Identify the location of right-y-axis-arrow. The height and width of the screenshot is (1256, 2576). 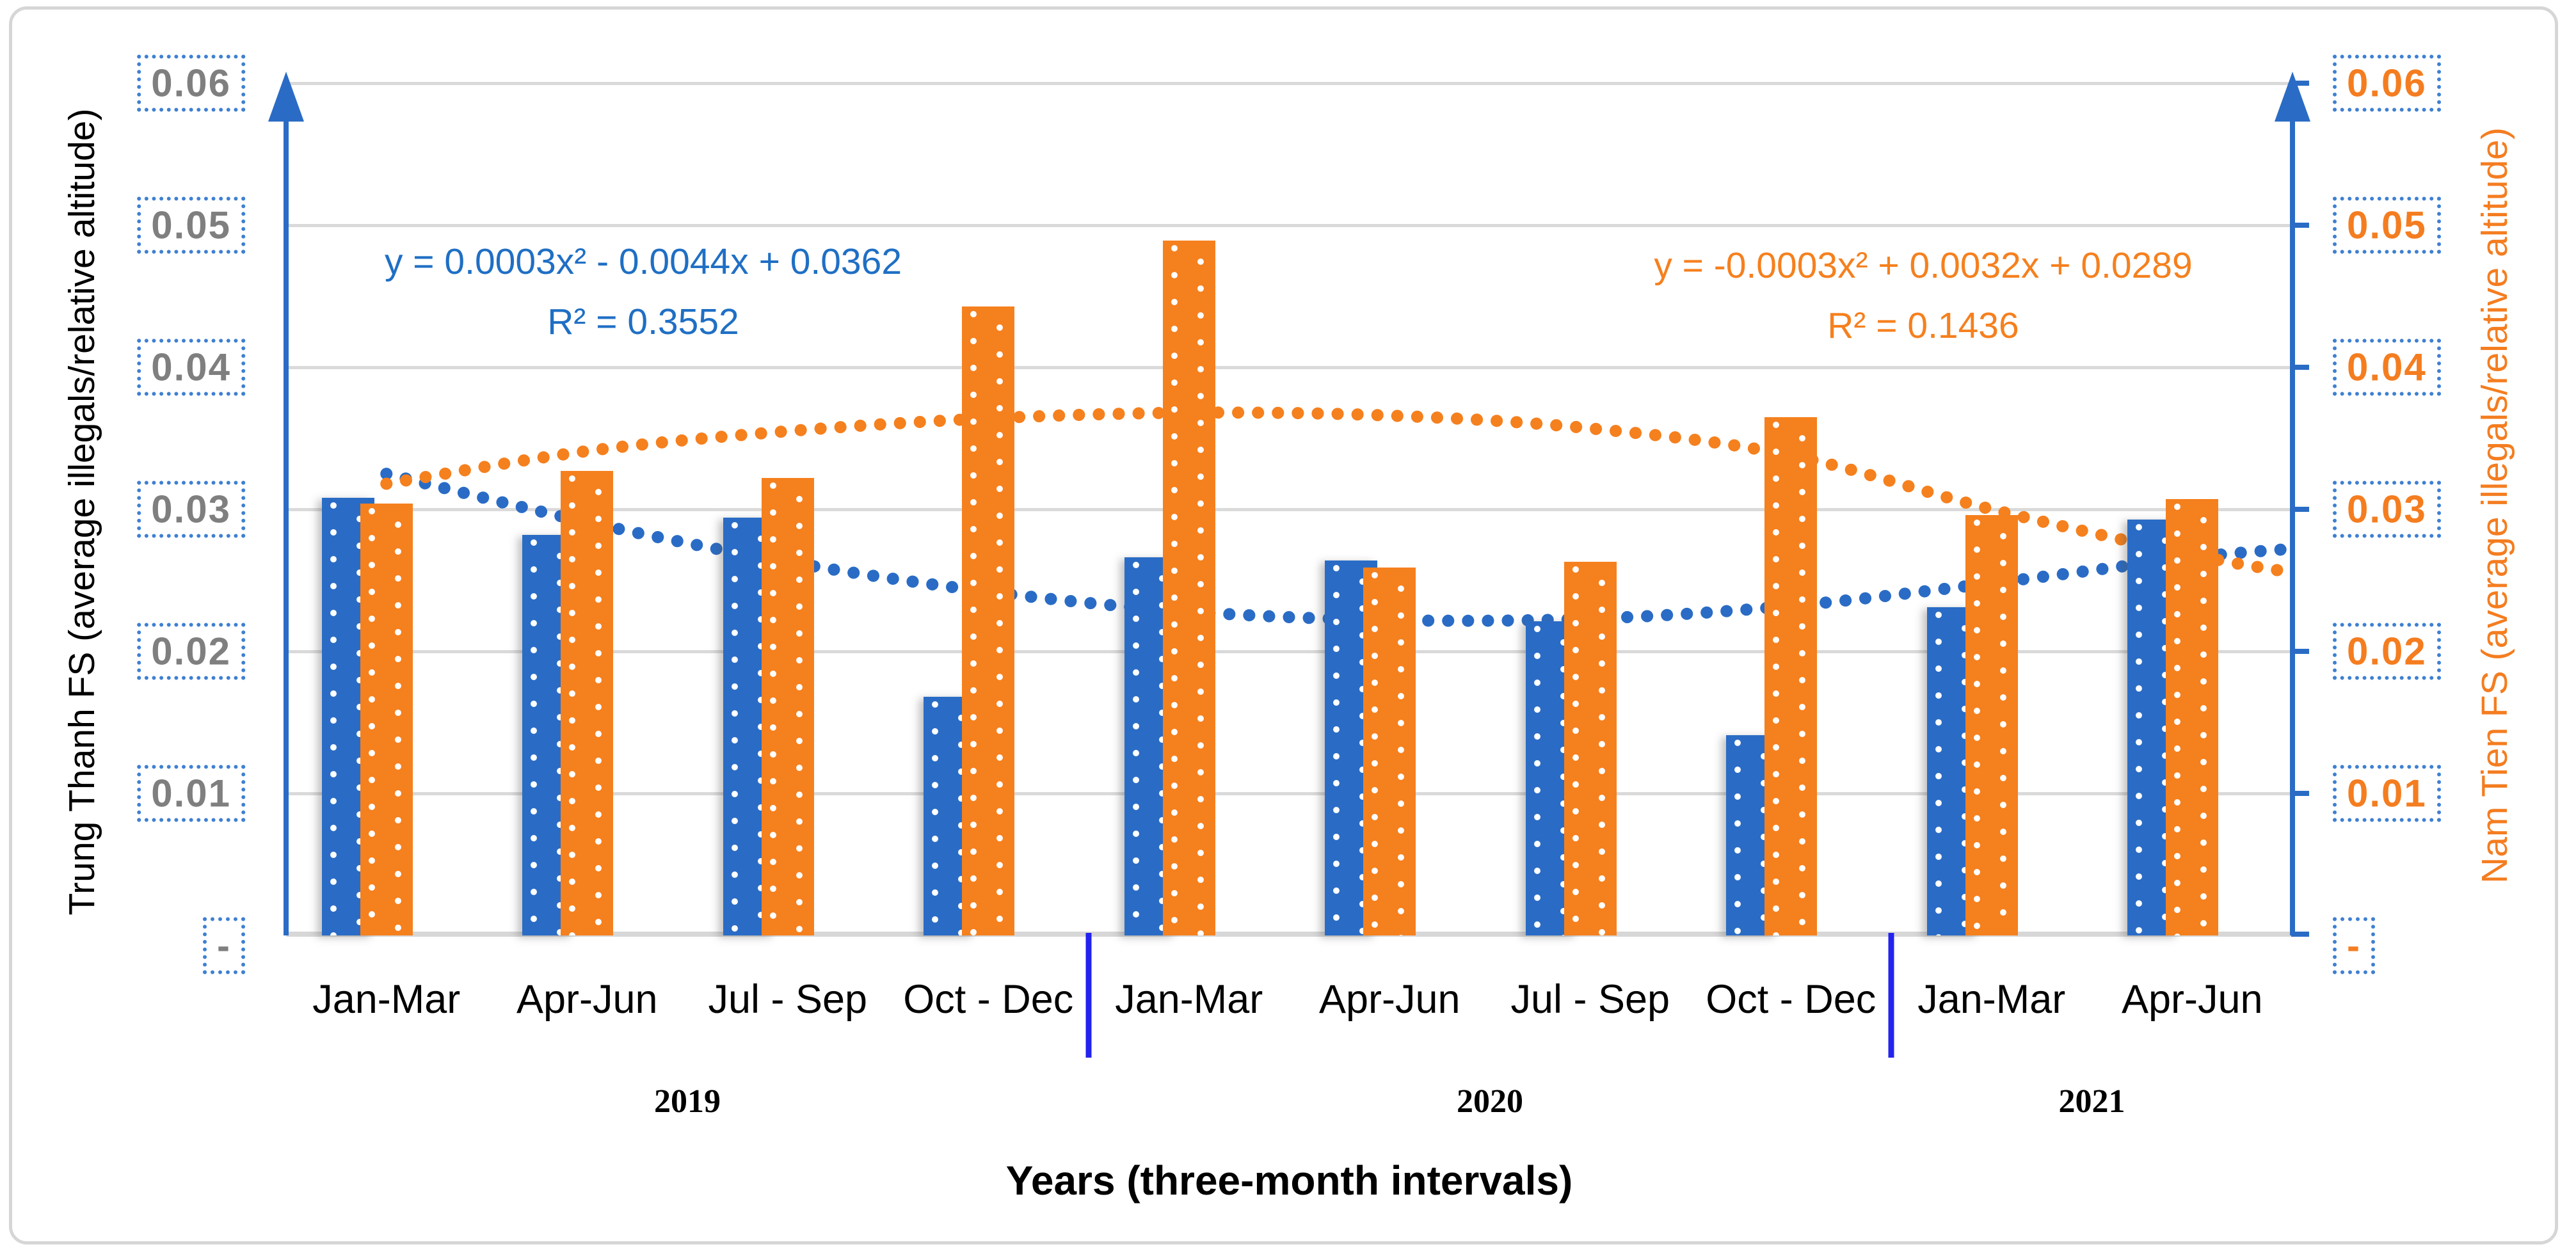
(2292, 97).